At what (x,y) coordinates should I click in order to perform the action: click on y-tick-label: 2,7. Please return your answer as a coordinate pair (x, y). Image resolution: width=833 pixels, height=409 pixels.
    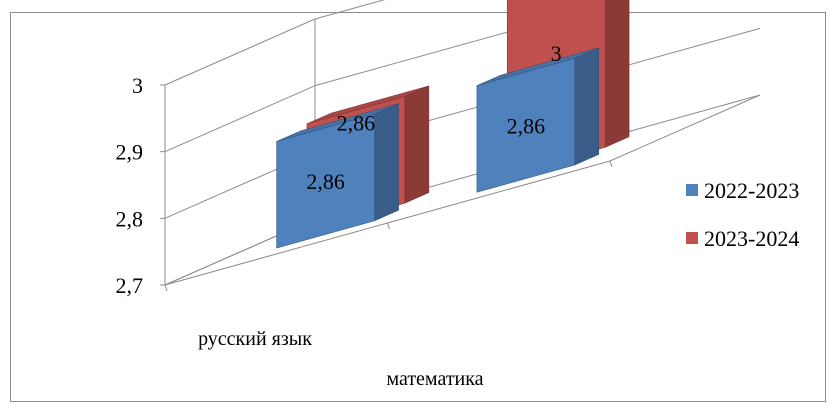
    Looking at the image, I should click on (130, 285).